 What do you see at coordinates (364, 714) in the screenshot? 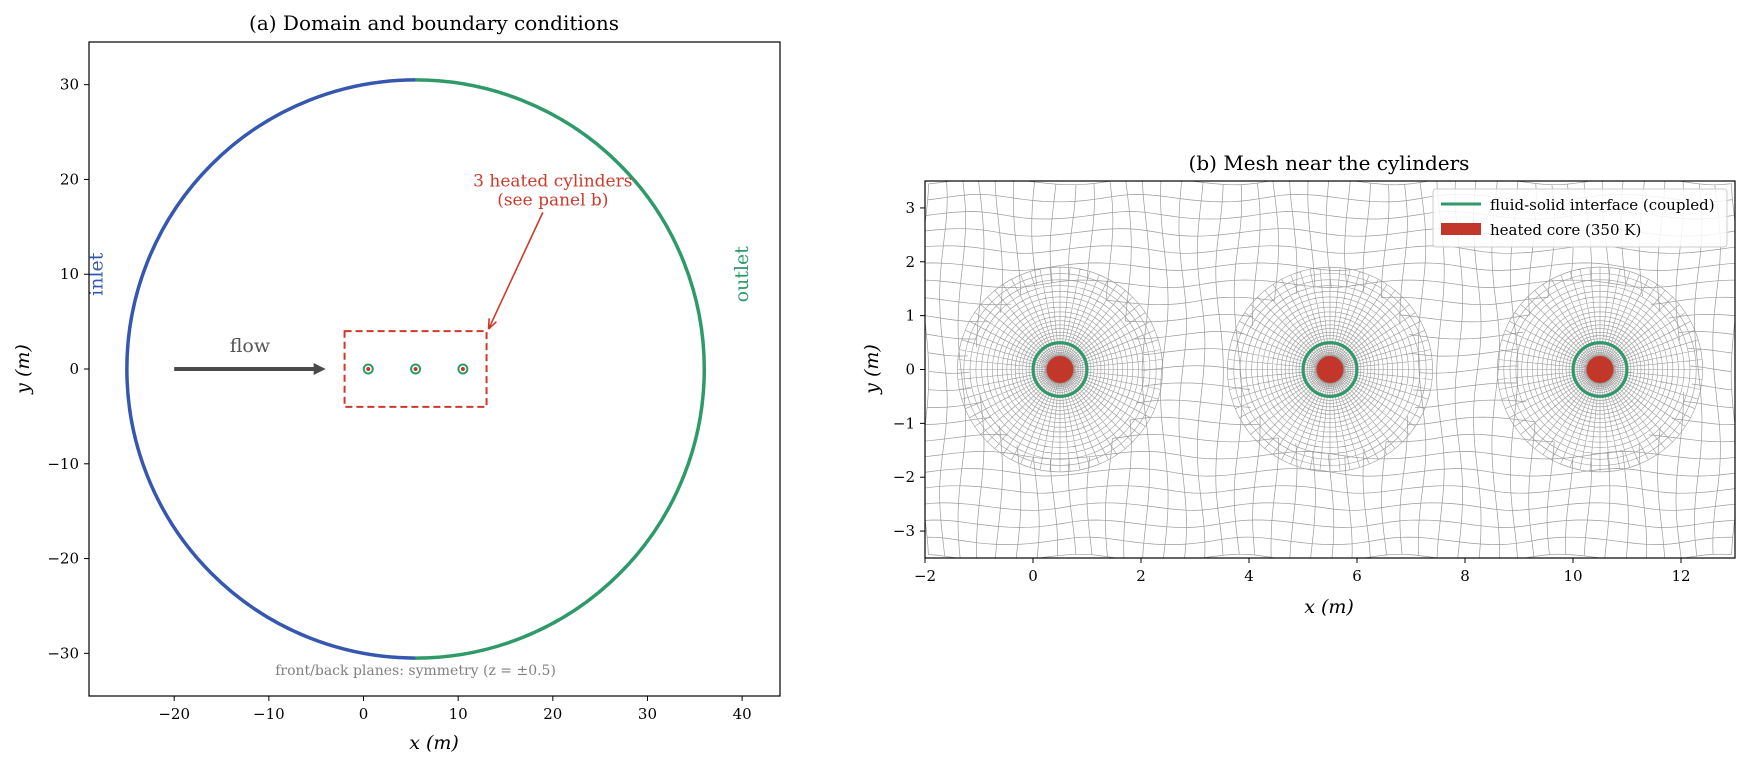
I see `panel-a-x-tick-label: 0` at bounding box center [364, 714].